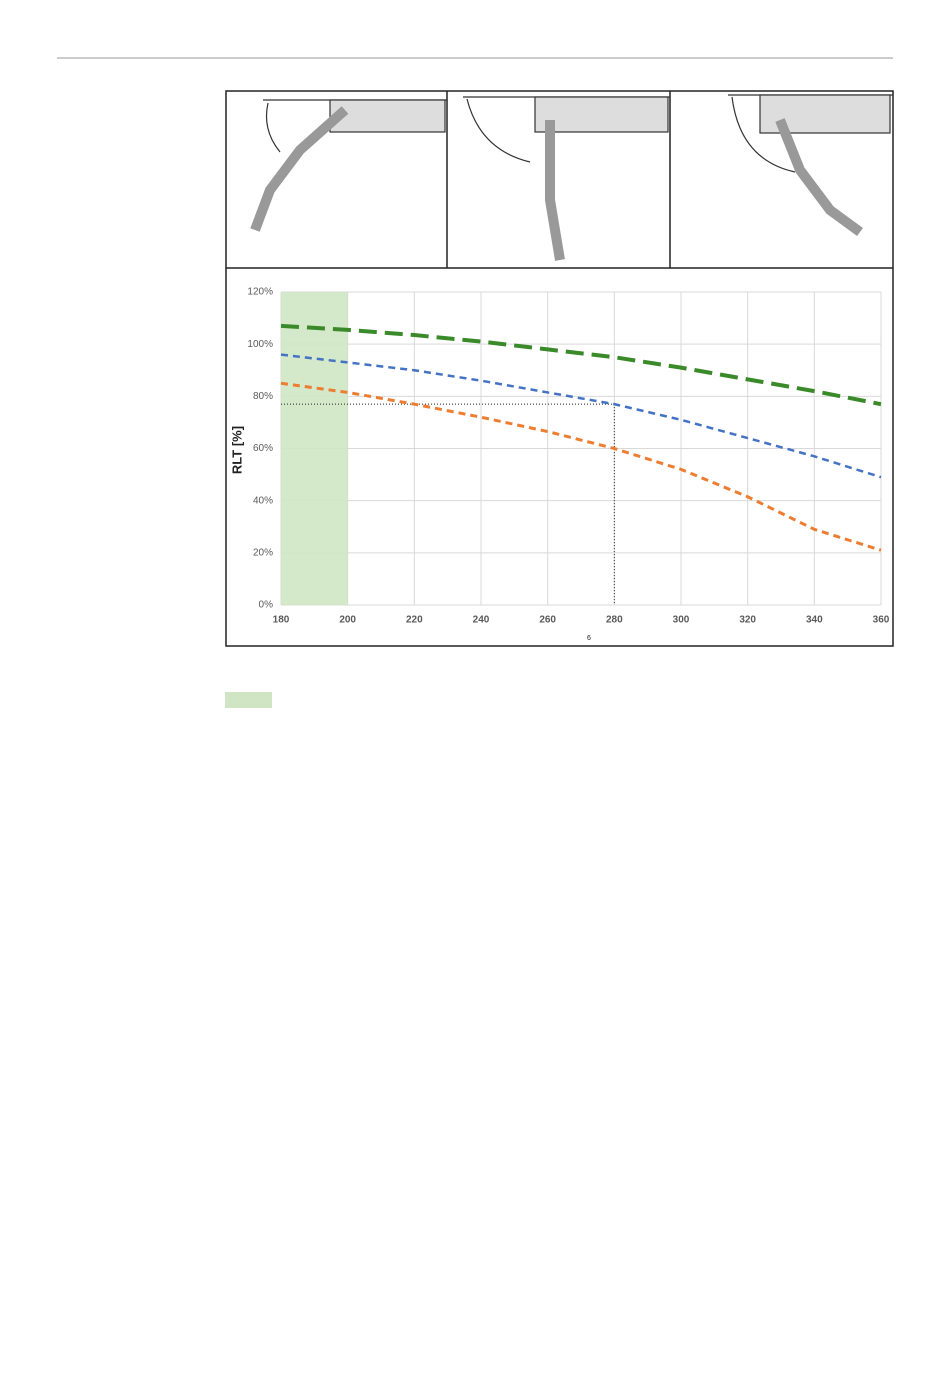 Image resolution: width=950 pixels, height=1374 pixels. I want to click on x-tick-label: 300, so click(681, 620).